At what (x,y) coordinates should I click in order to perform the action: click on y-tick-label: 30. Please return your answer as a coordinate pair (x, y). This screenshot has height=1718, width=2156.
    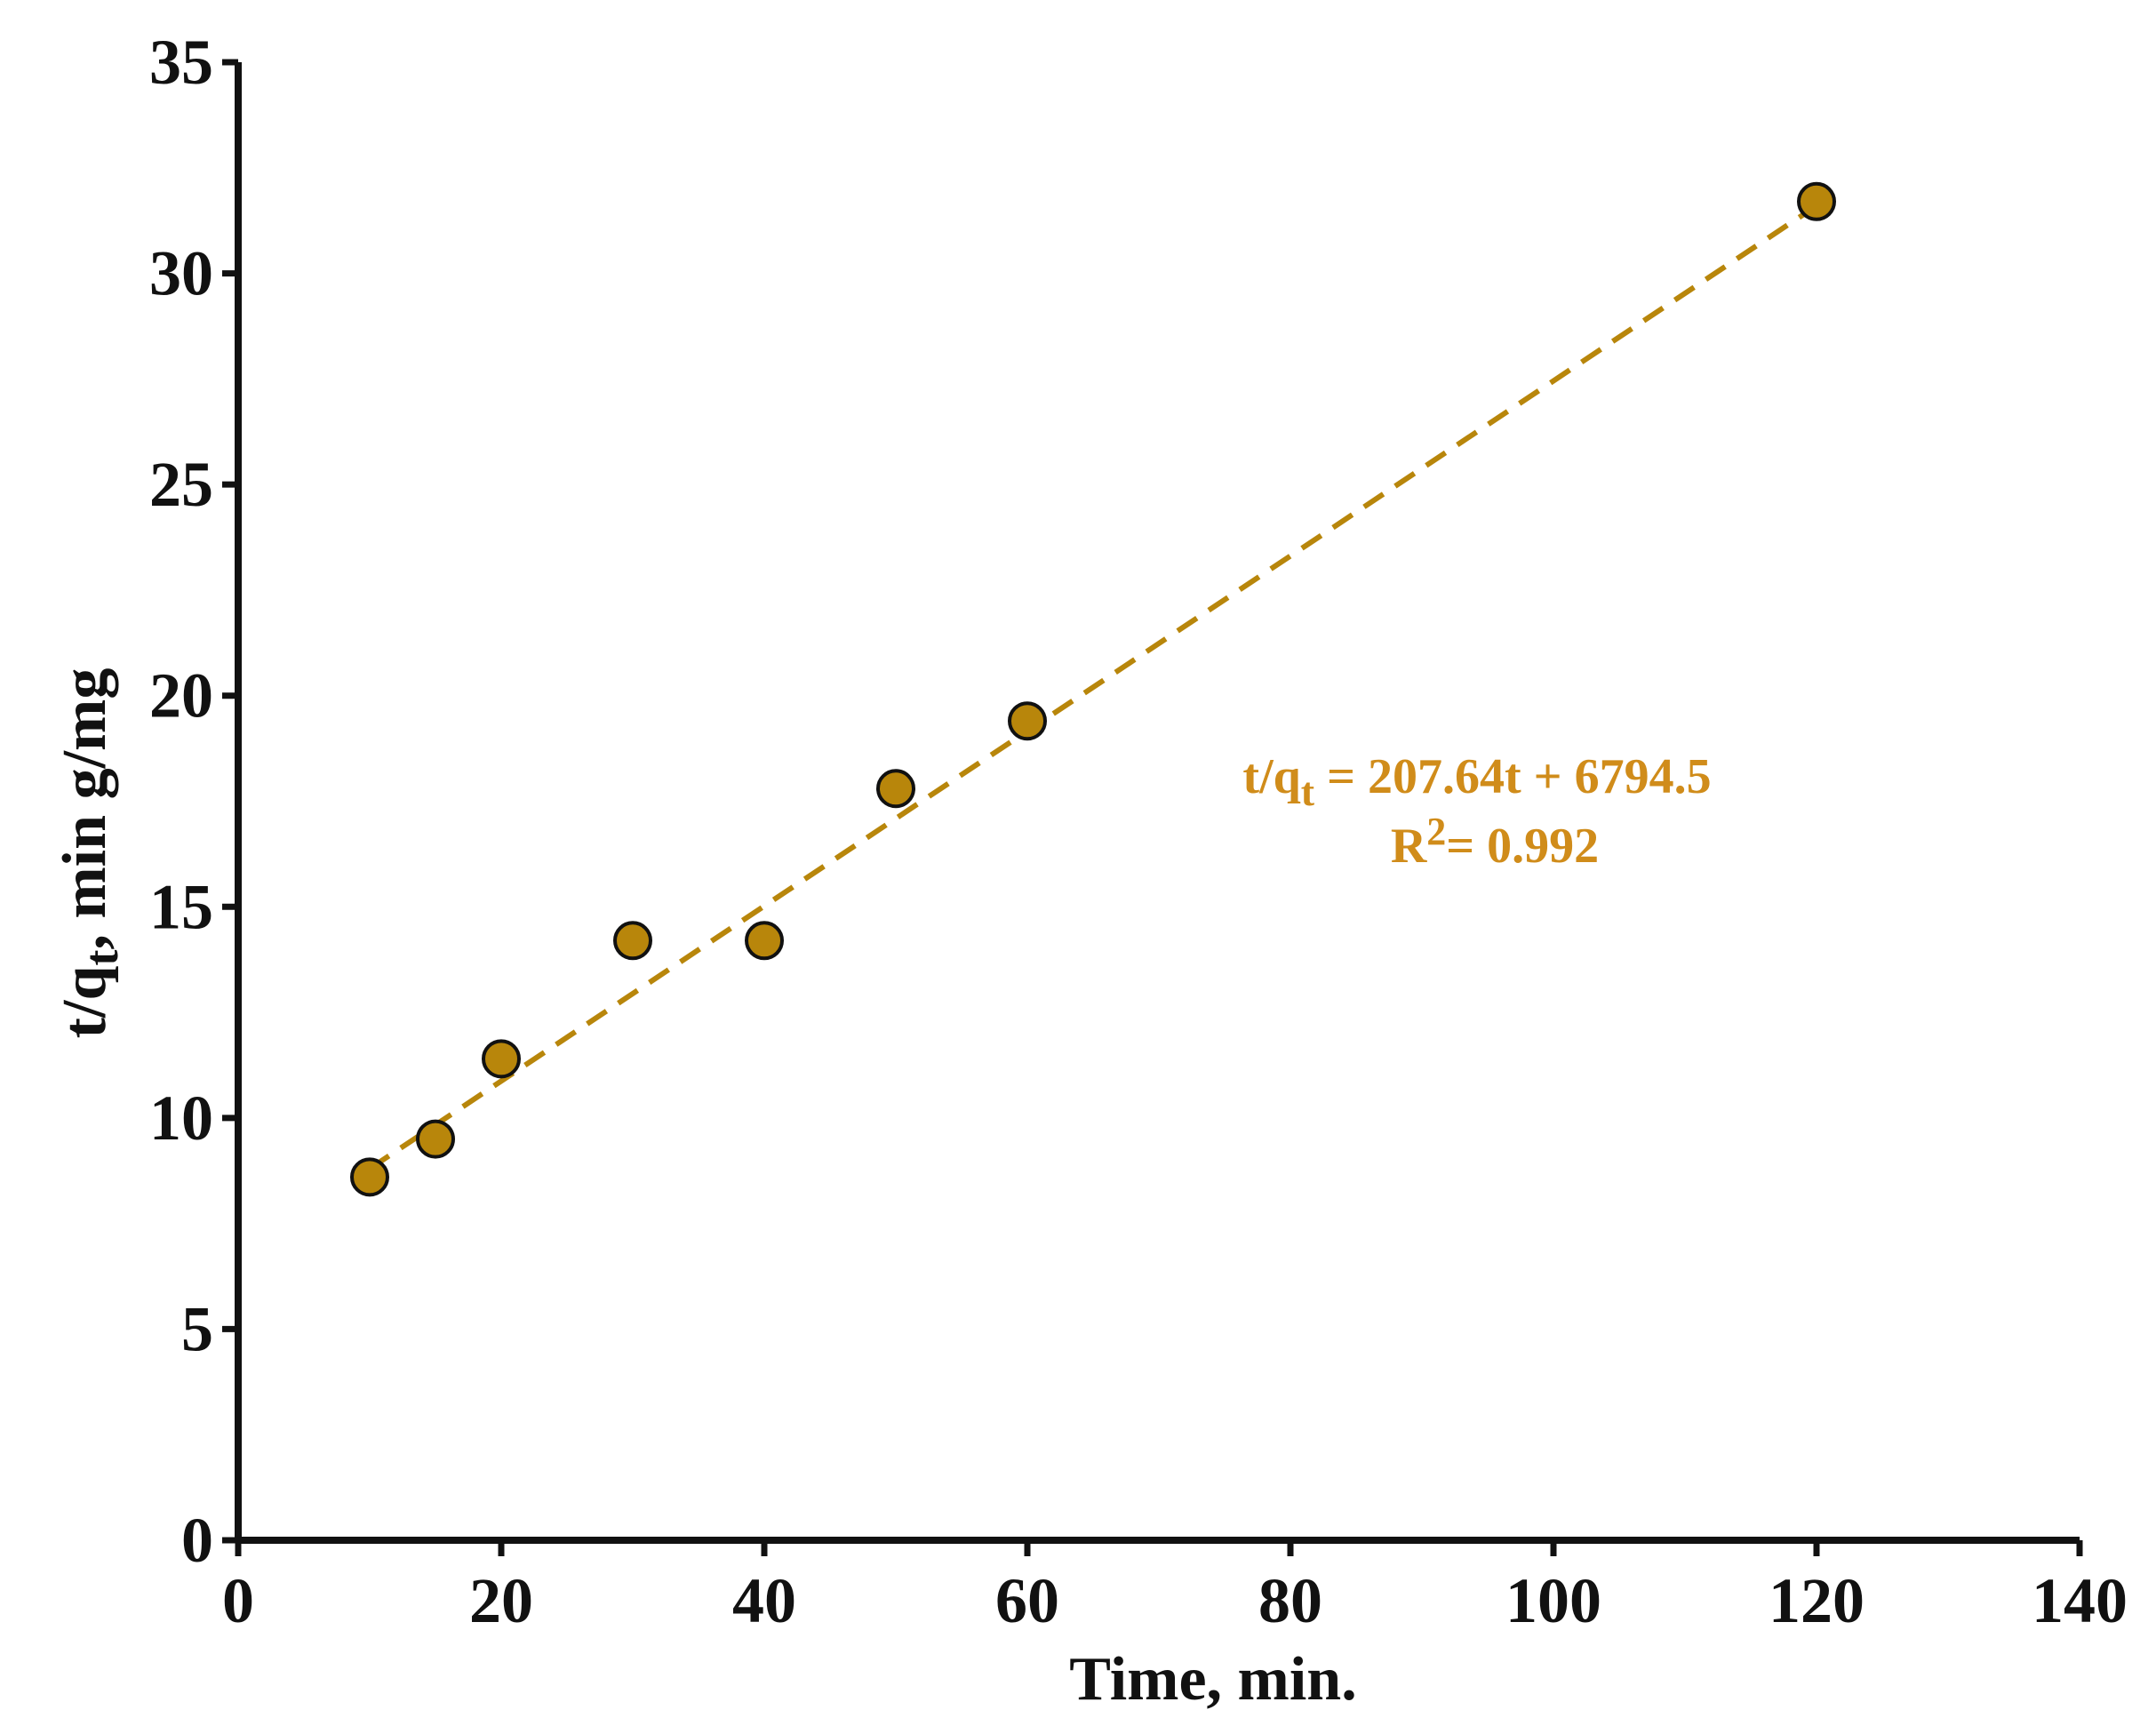
    Looking at the image, I should click on (181, 273).